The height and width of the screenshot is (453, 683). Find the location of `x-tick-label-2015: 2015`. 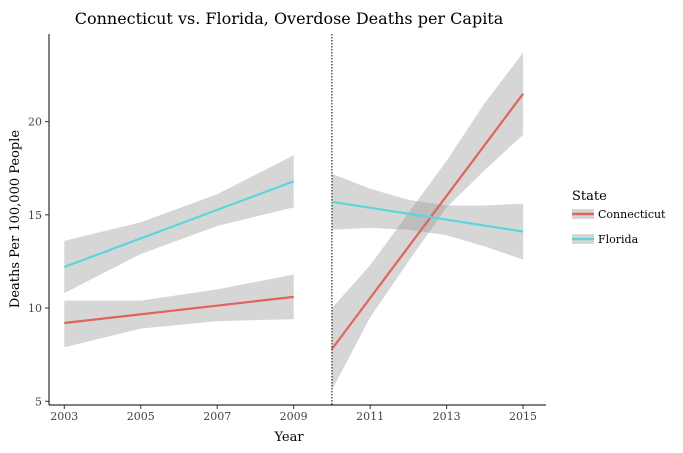

x-tick-label-2015: 2015 is located at coordinates (523, 416).